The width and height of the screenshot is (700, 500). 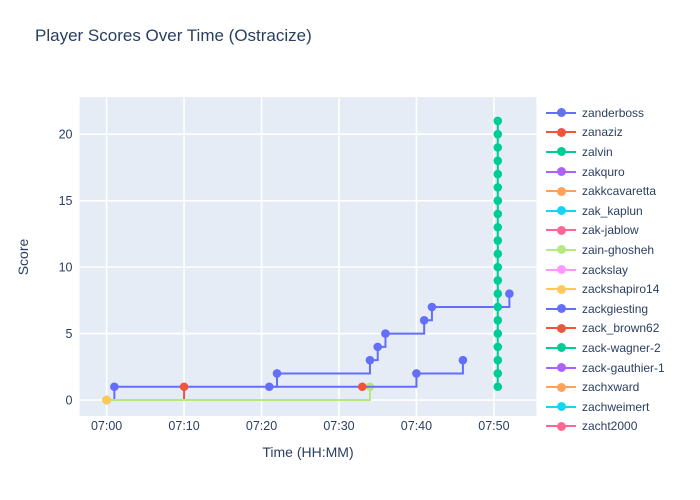 I want to click on x-tick-label: 07:00, so click(x=106, y=426).